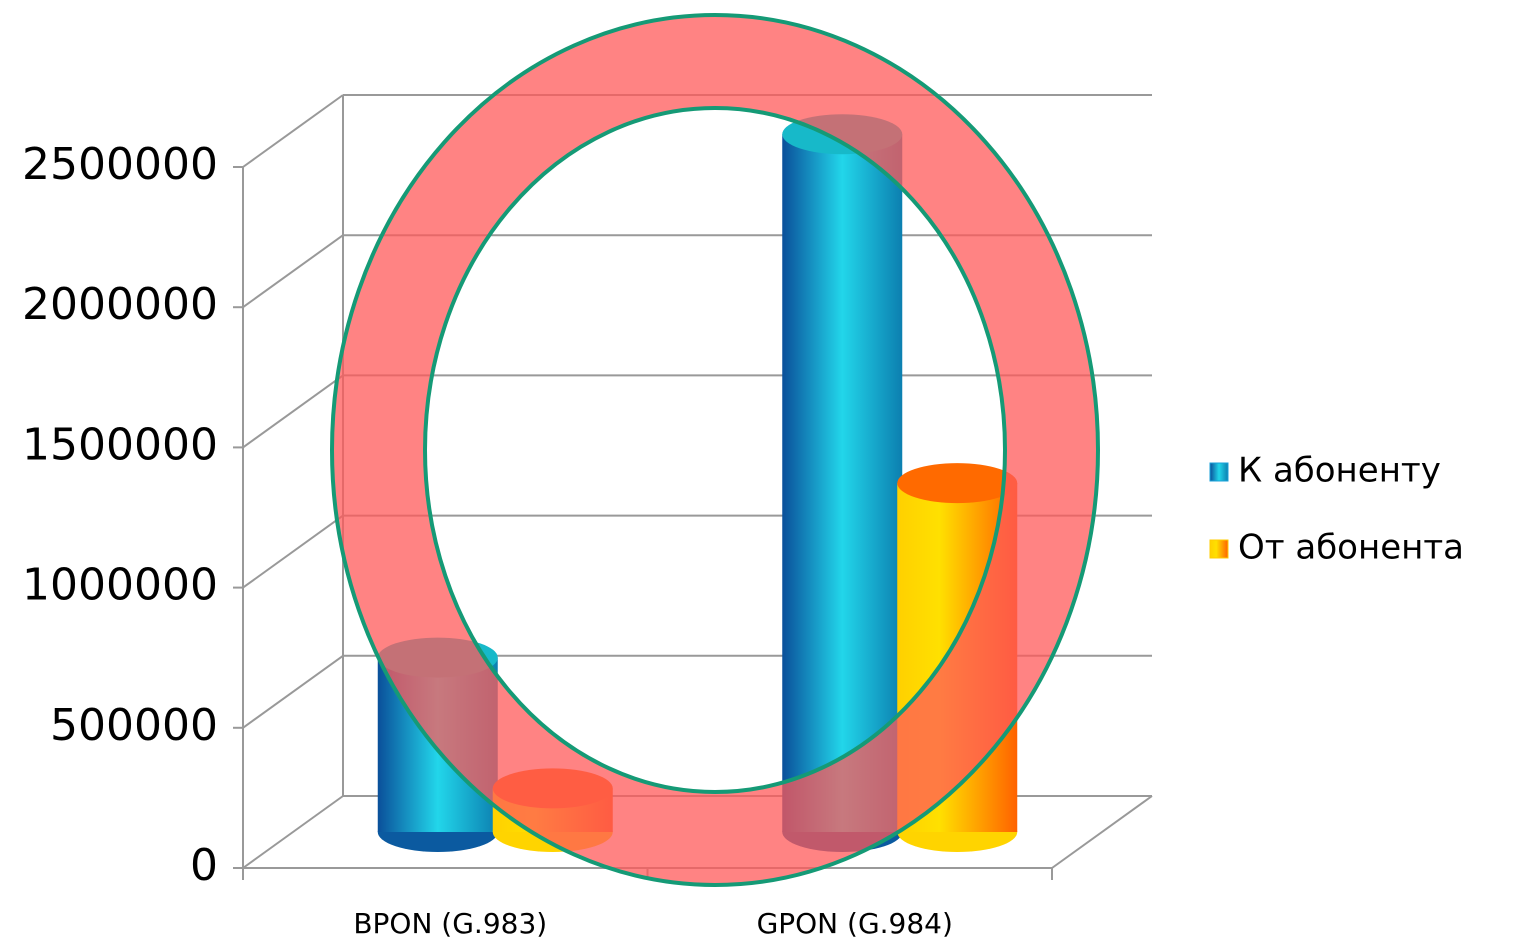 The image size is (1527, 950). I want to click on x-tick-label: BPON (G.983), so click(450, 923).